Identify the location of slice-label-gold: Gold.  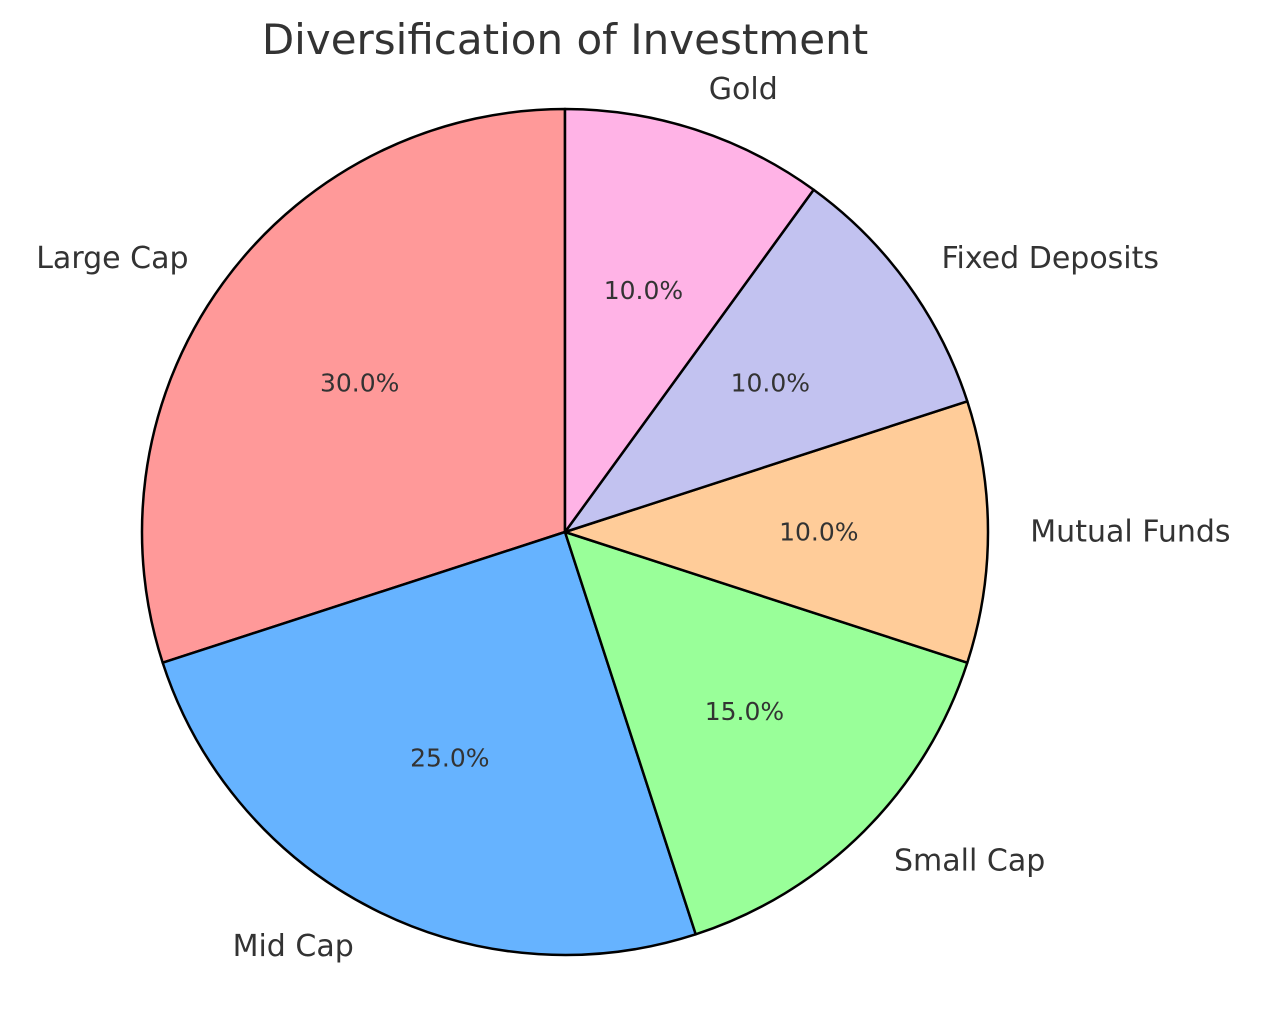
(743, 89).